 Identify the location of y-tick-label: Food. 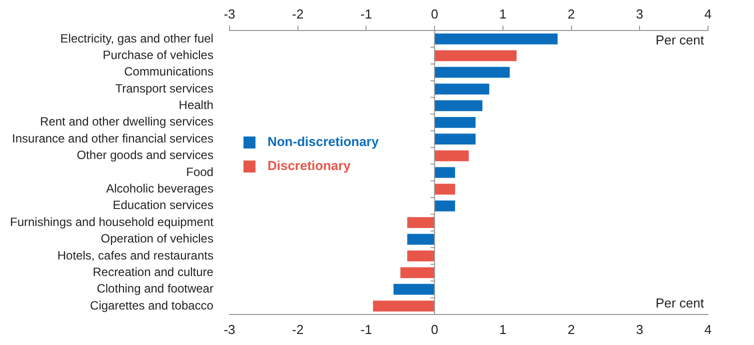
(200, 171).